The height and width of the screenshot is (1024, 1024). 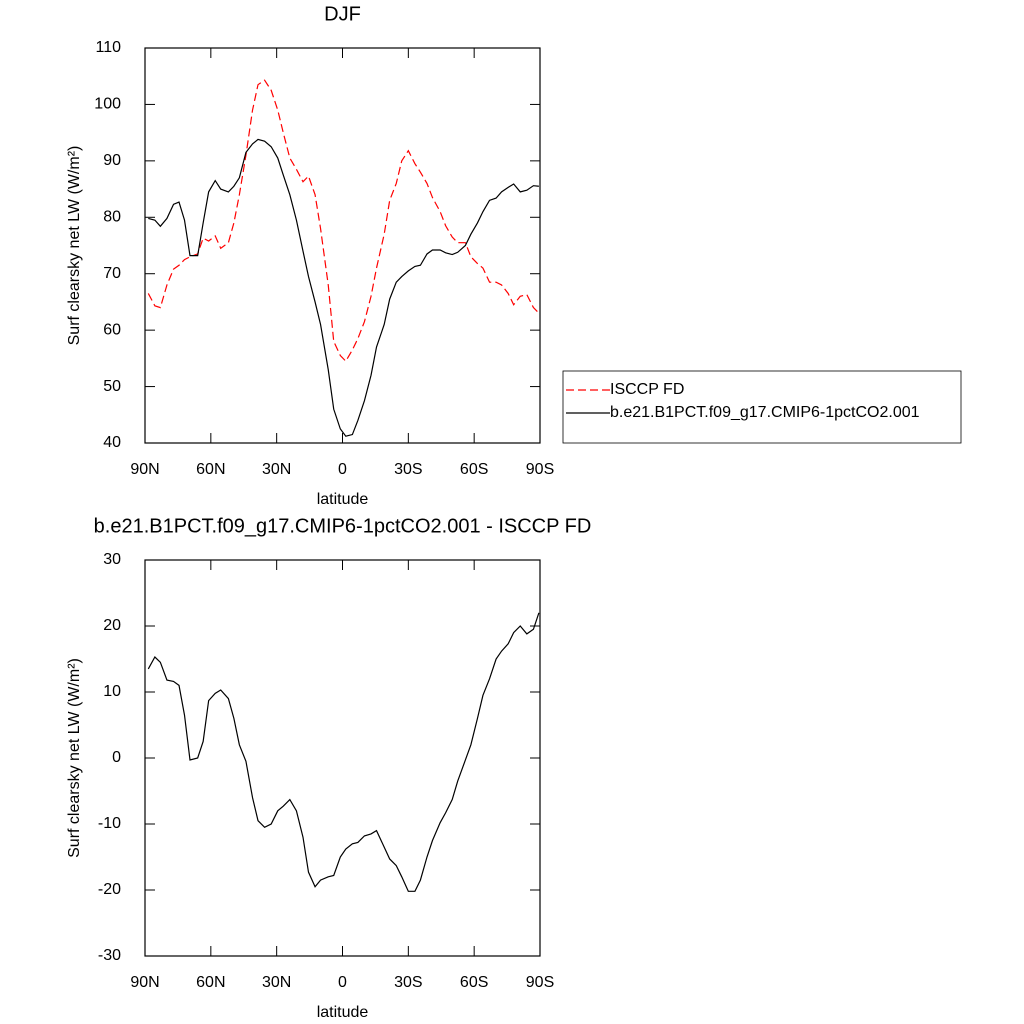 I want to click on y-tick-label: -20, so click(x=109, y=889).